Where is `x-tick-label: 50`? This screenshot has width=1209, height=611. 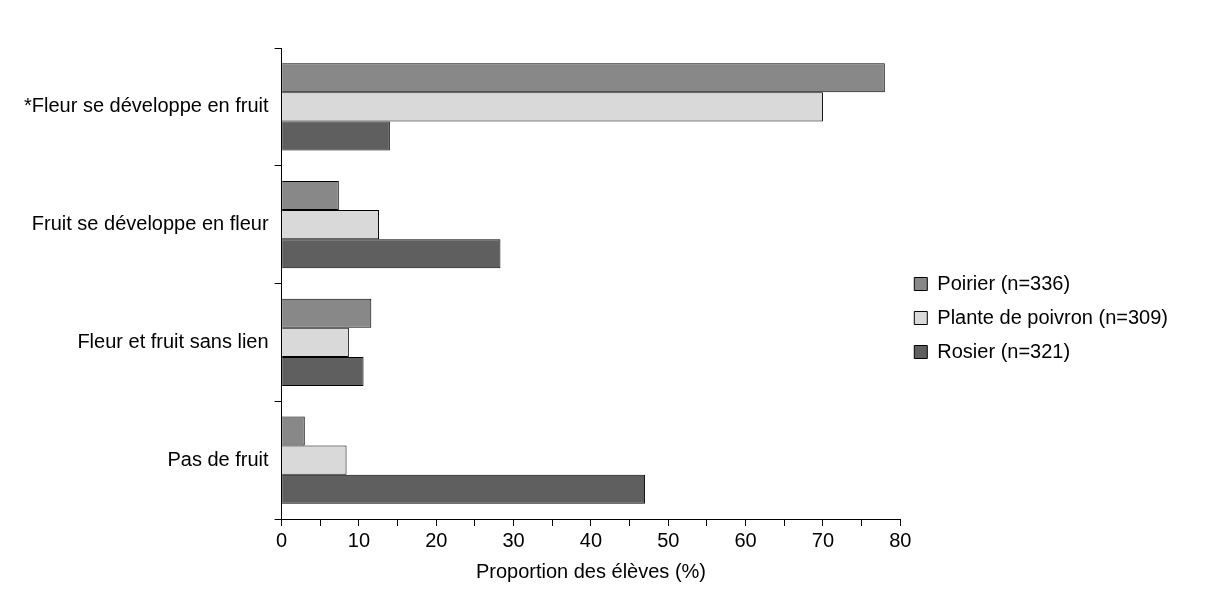 x-tick-label: 50 is located at coordinates (668, 539).